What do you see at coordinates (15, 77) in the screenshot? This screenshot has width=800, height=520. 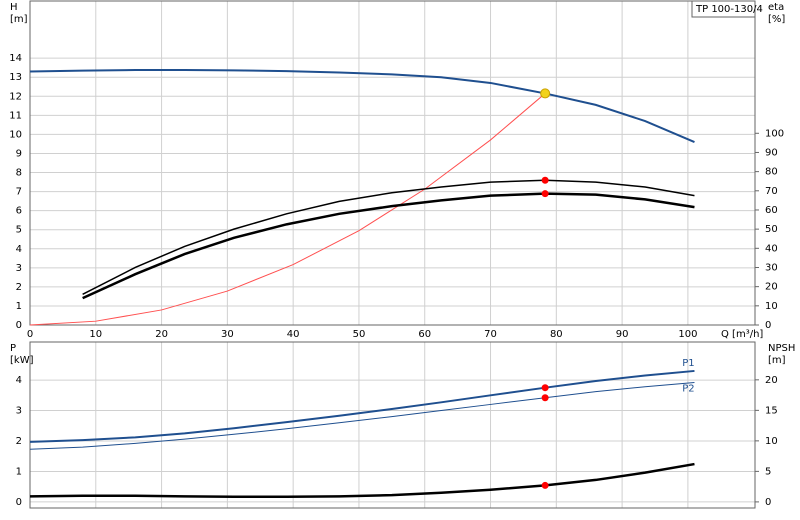 I see `y-tick-label: 13` at bounding box center [15, 77].